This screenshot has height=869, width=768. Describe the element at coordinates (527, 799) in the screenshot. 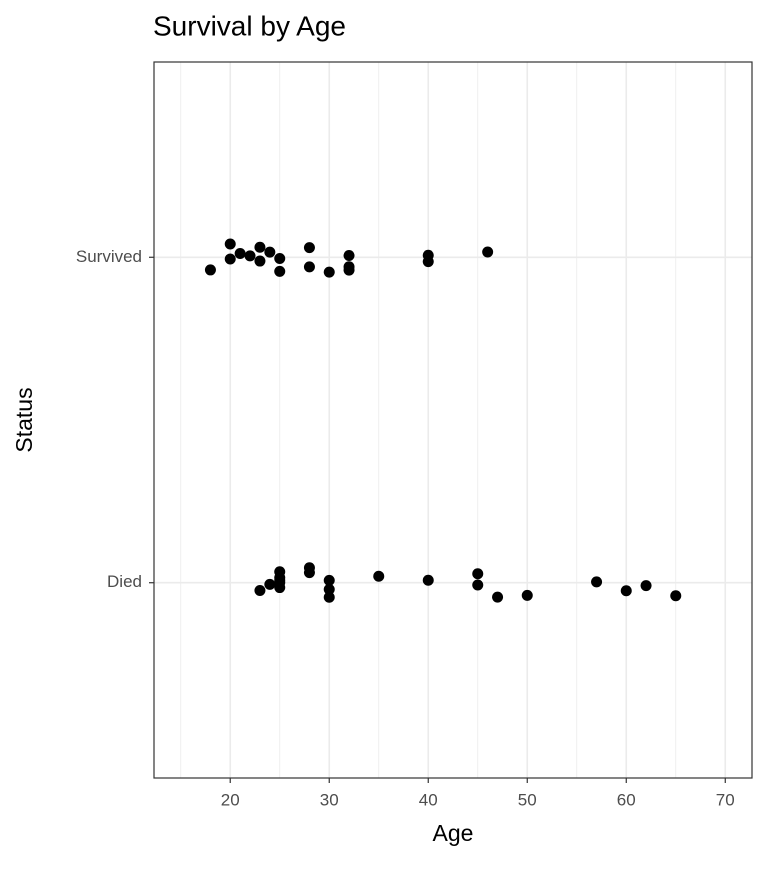

I see `x-tick-label: 50` at that location.